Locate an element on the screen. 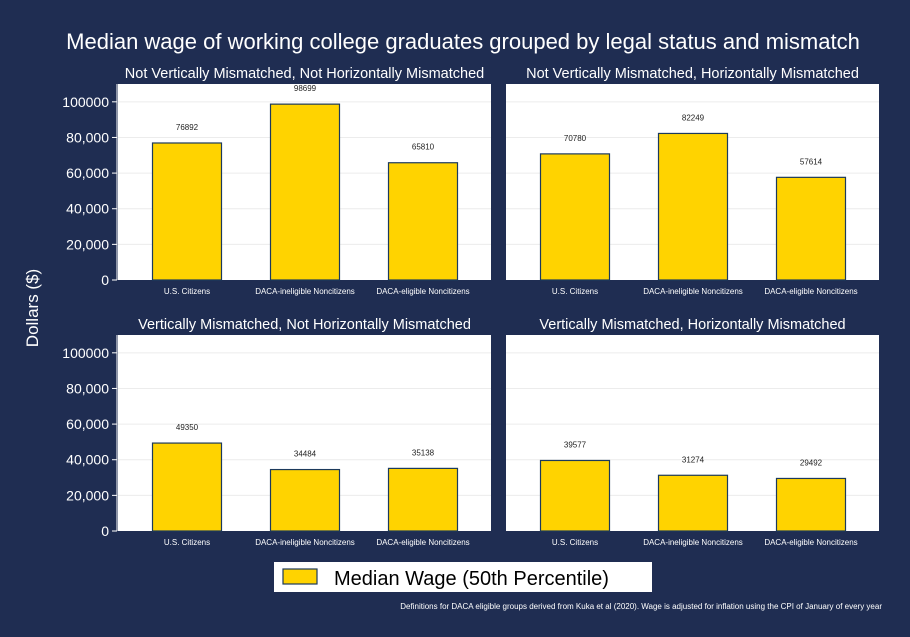 This screenshot has width=910, height=637. bar-value-label: 76892 is located at coordinates (187, 127).